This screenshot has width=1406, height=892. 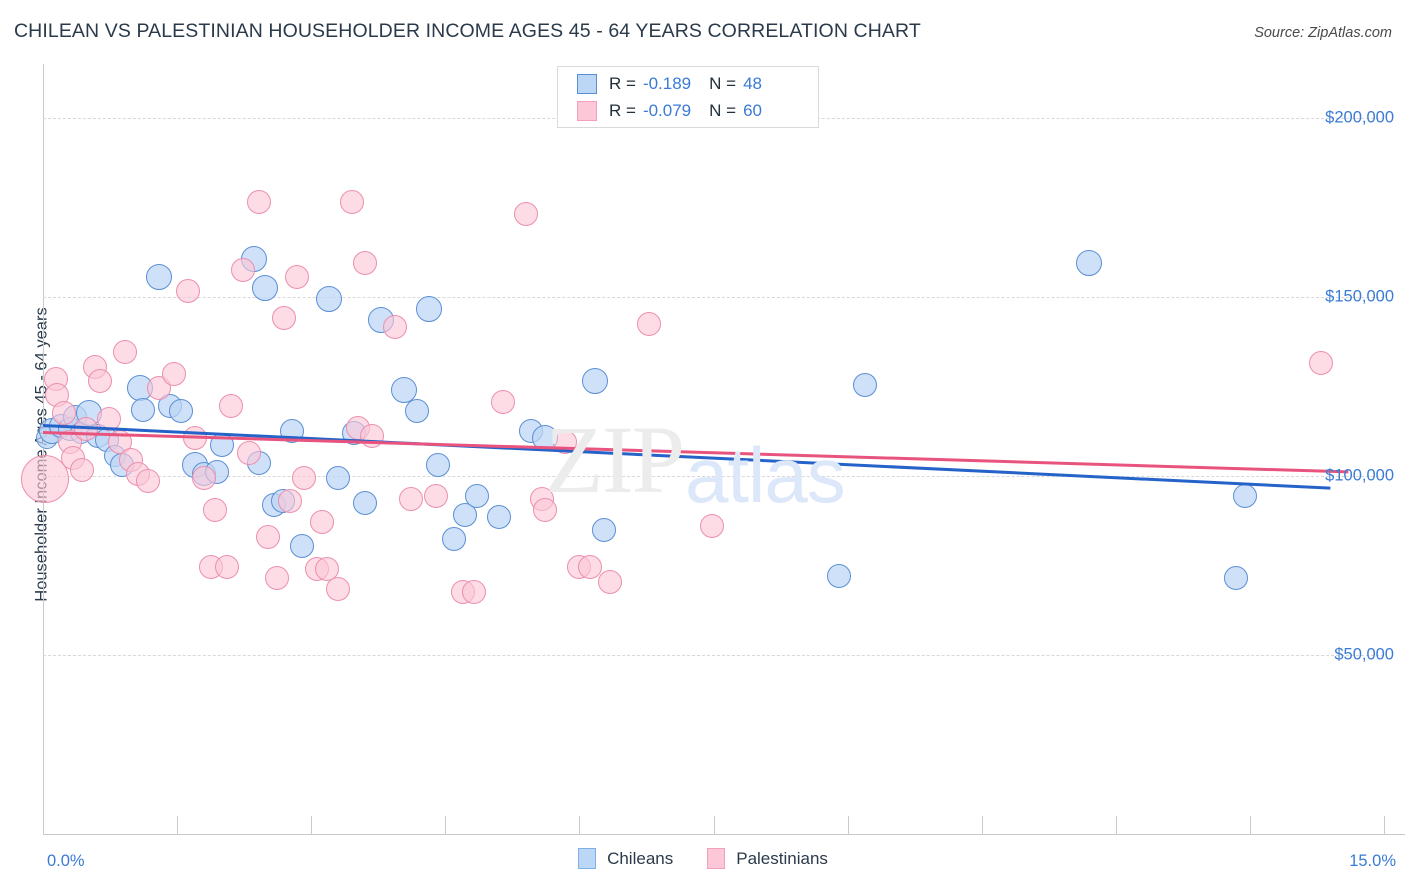 What do you see at coordinates (716, 858) in the screenshot?
I see `legend-swatch-palestinians` at bounding box center [716, 858].